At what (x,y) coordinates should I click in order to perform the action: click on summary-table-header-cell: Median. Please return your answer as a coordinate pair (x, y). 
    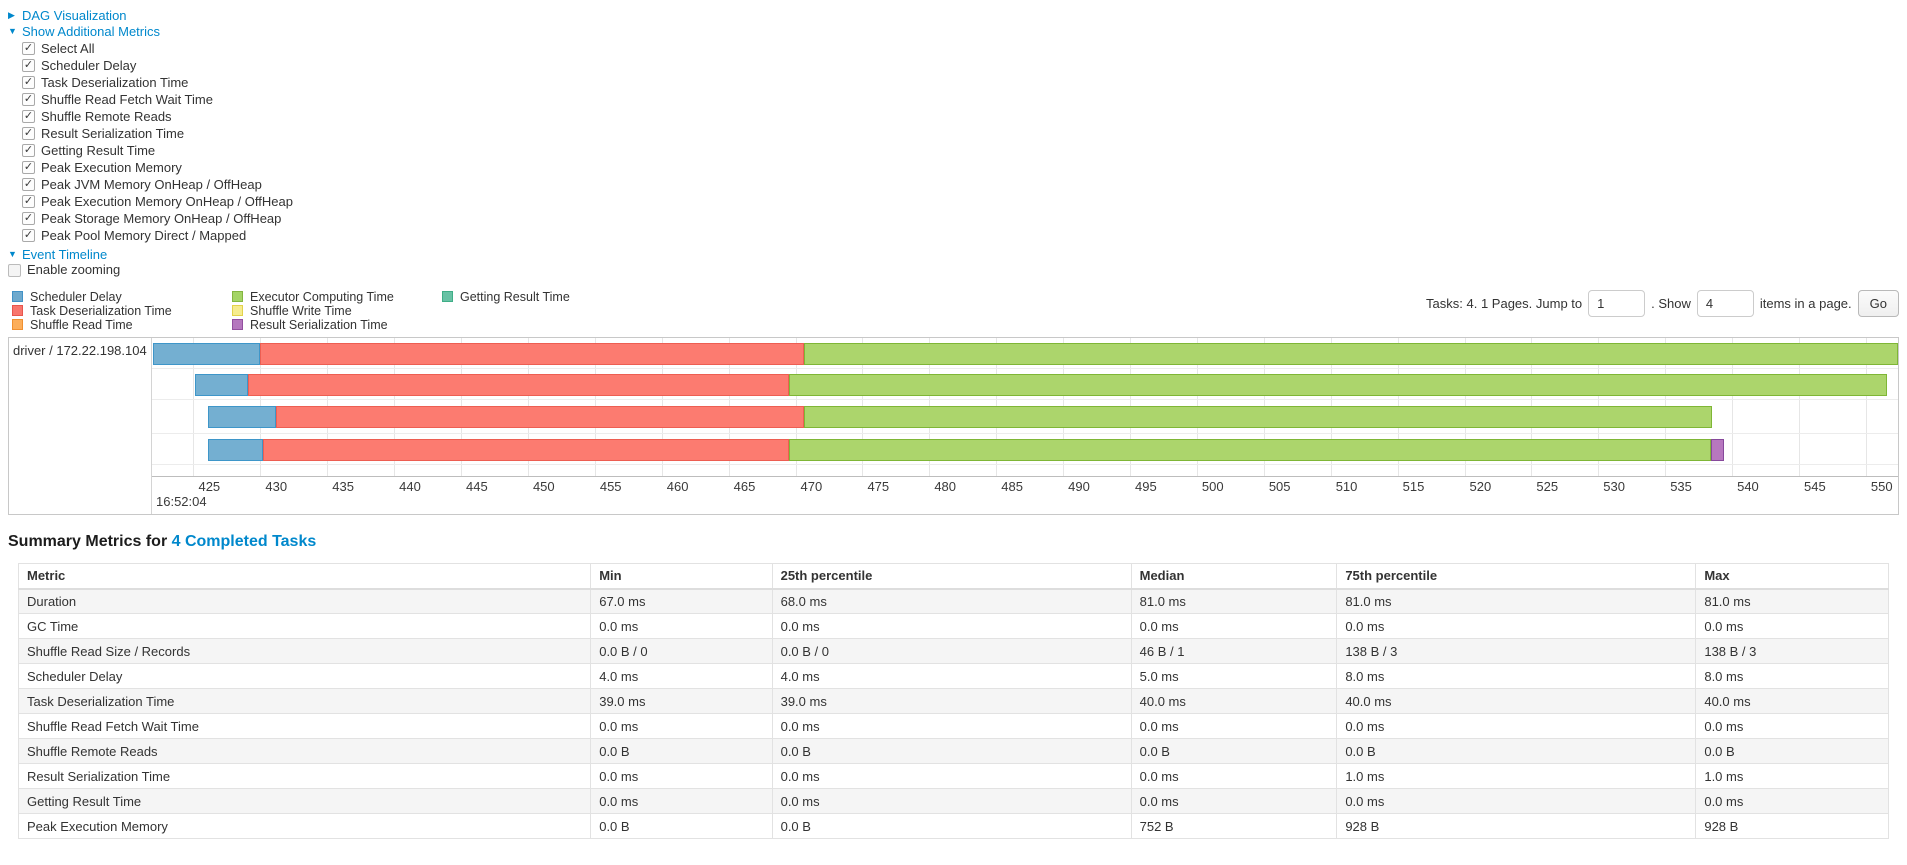
    Looking at the image, I should click on (1234, 576).